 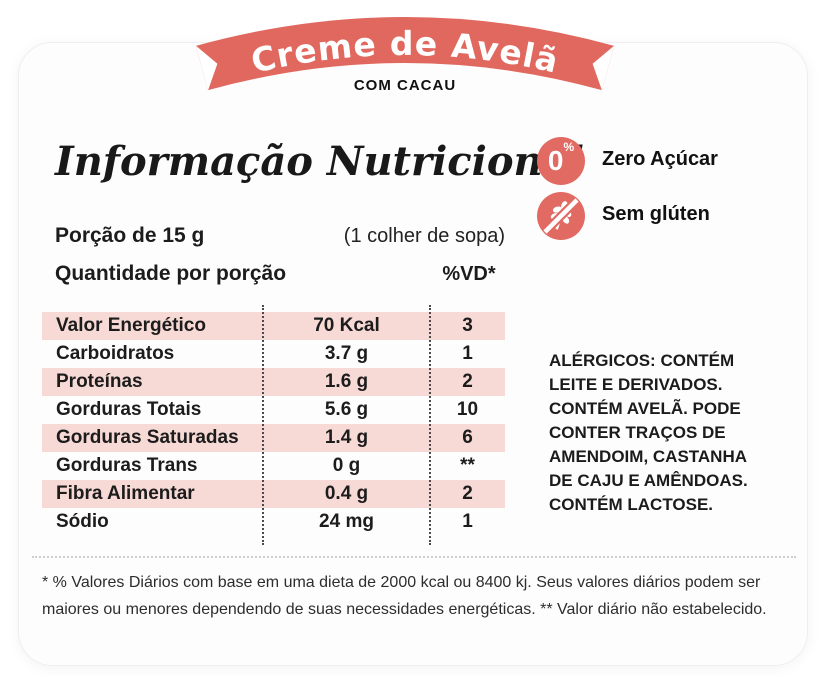 What do you see at coordinates (125, 493) in the screenshot?
I see `nutrient-name: Fibra Alimentar` at bounding box center [125, 493].